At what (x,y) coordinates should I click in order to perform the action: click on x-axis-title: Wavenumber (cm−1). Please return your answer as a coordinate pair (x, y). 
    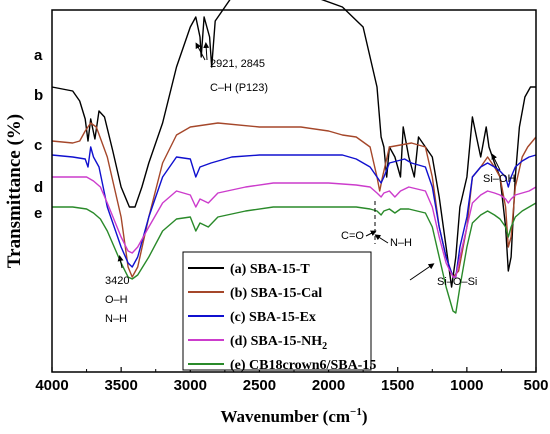
    Looking at the image, I should click on (294, 416).